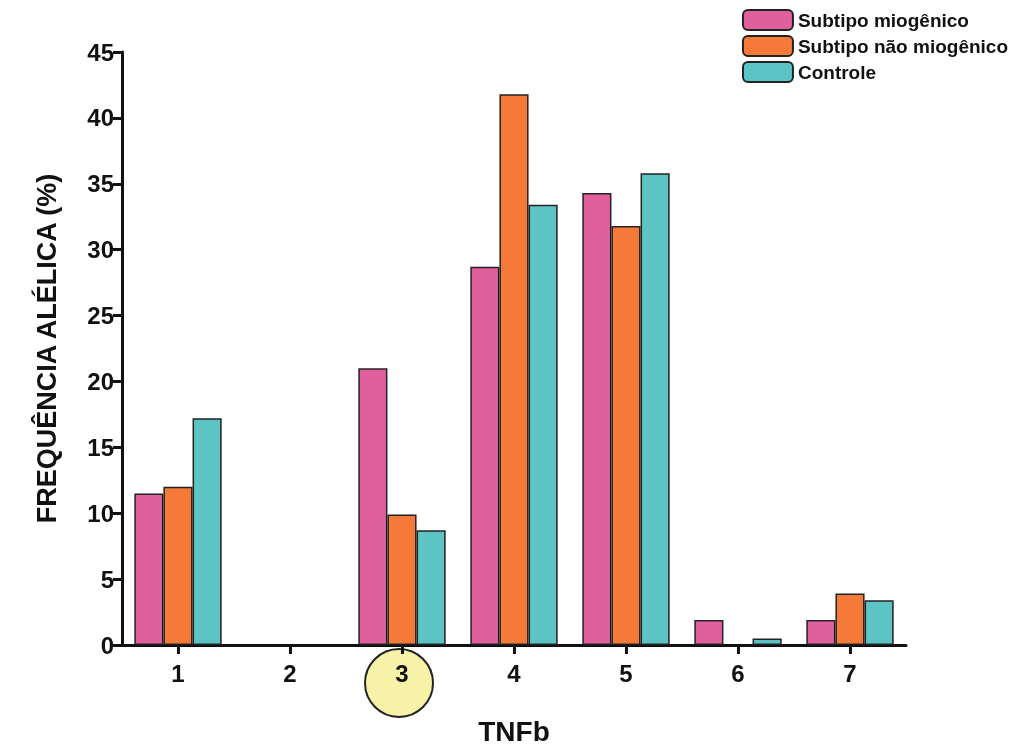  What do you see at coordinates (107, 579) in the screenshot?
I see `y-tick-label: 5` at bounding box center [107, 579].